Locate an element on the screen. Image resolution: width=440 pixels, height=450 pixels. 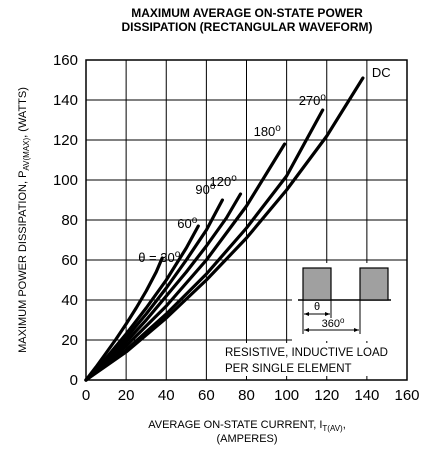
series-label-name: 180 is located at coordinates (265, 131).